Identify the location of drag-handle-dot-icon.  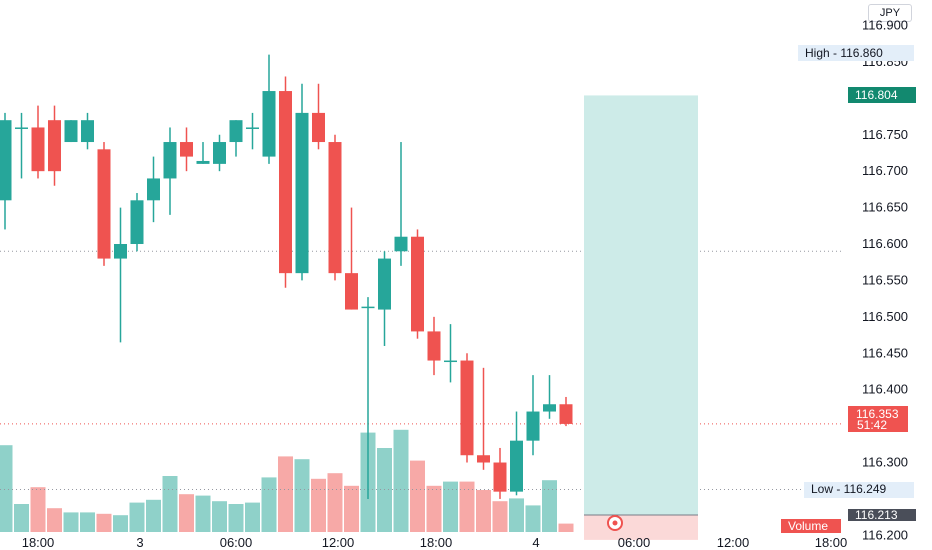
(615, 523).